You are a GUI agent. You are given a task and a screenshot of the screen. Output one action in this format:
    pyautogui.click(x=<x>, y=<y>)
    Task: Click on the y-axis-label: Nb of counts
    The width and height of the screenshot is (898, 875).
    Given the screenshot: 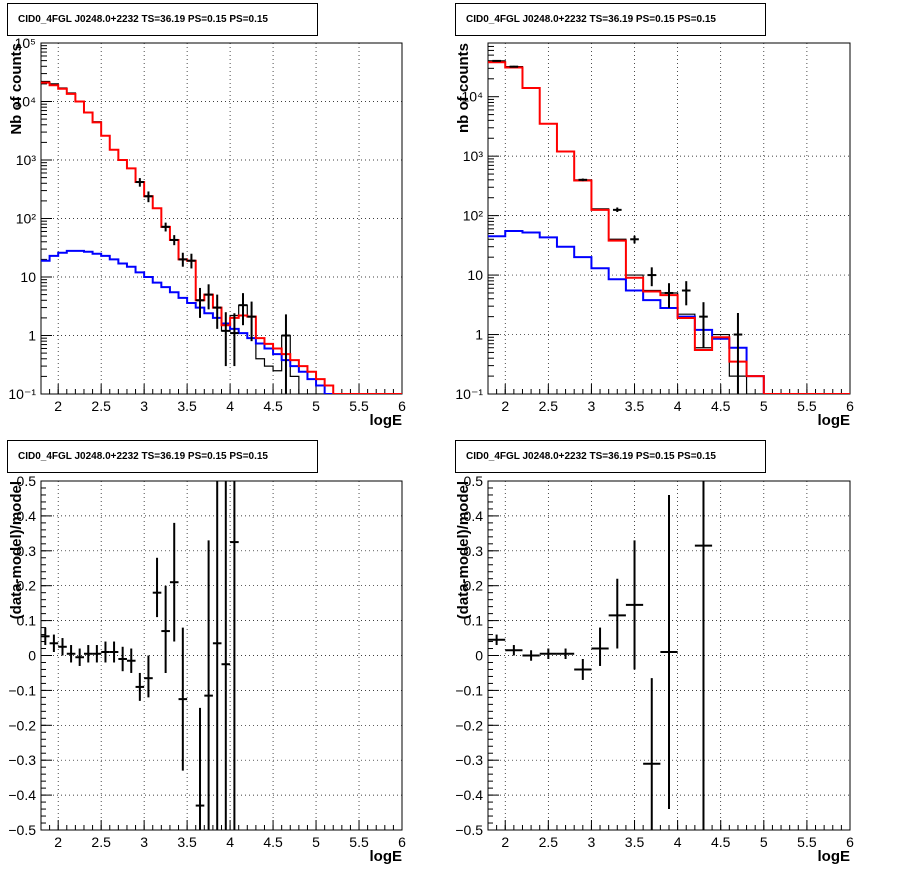 What is the action you would take?
    pyautogui.click(x=16, y=89)
    